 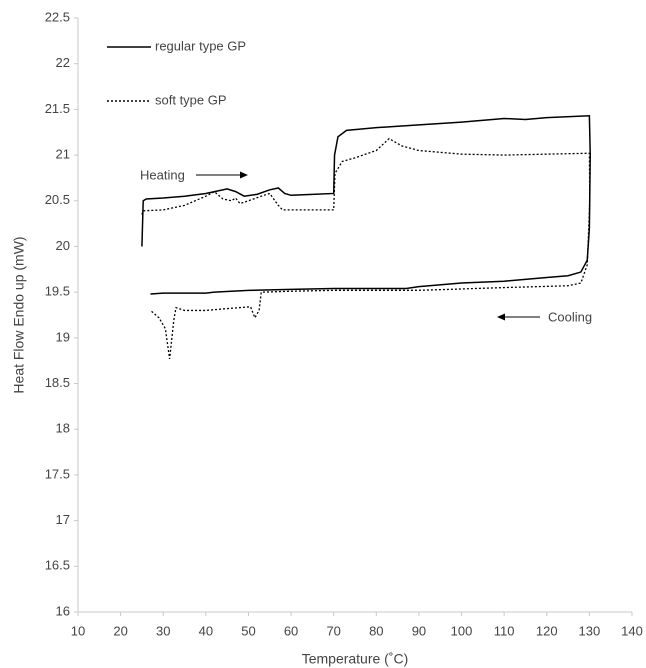 What do you see at coordinates (162, 174) in the screenshot?
I see `annotation: Heating` at bounding box center [162, 174].